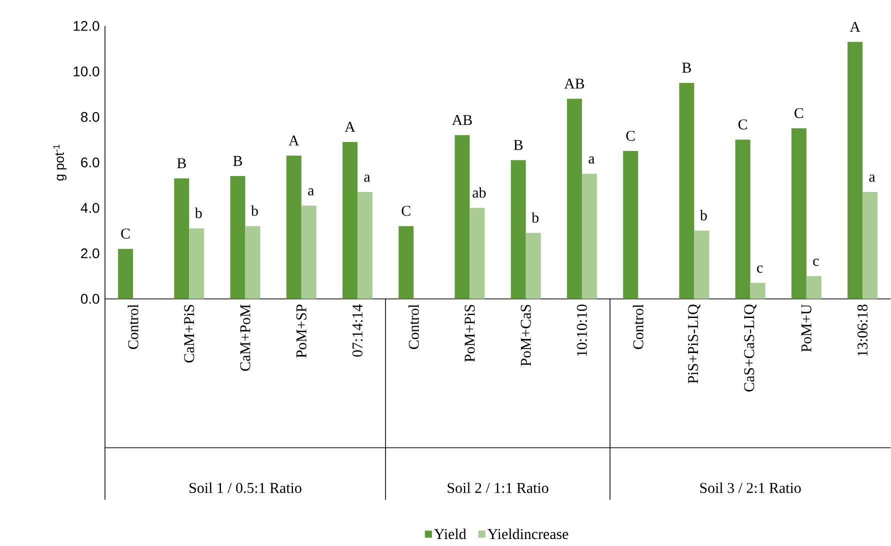 This screenshot has height=546, width=891. I want to click on y-tick-label: 8.0, so click(90, 117).